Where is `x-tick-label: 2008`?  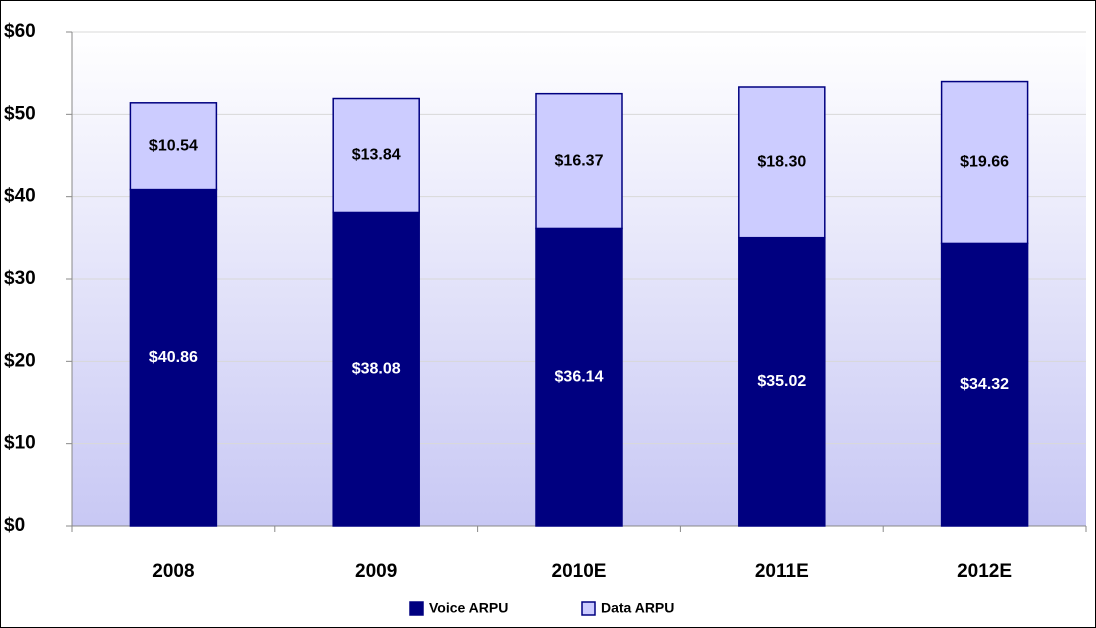 x-tick-label: 2008 is located at coordinates (173, 571).